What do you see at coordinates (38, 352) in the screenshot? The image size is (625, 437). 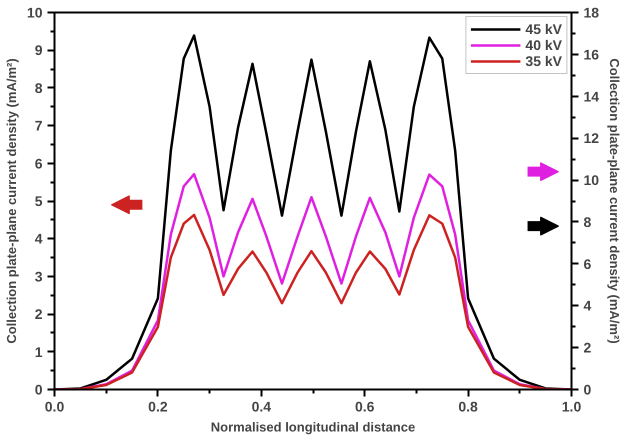 I see `y-tick-label: 1` at bounding box center [38, 352].